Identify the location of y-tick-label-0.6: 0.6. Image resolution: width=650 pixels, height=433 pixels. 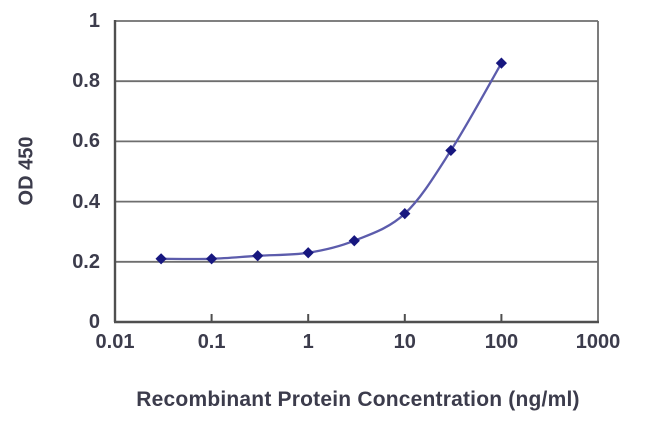
(86, 141).